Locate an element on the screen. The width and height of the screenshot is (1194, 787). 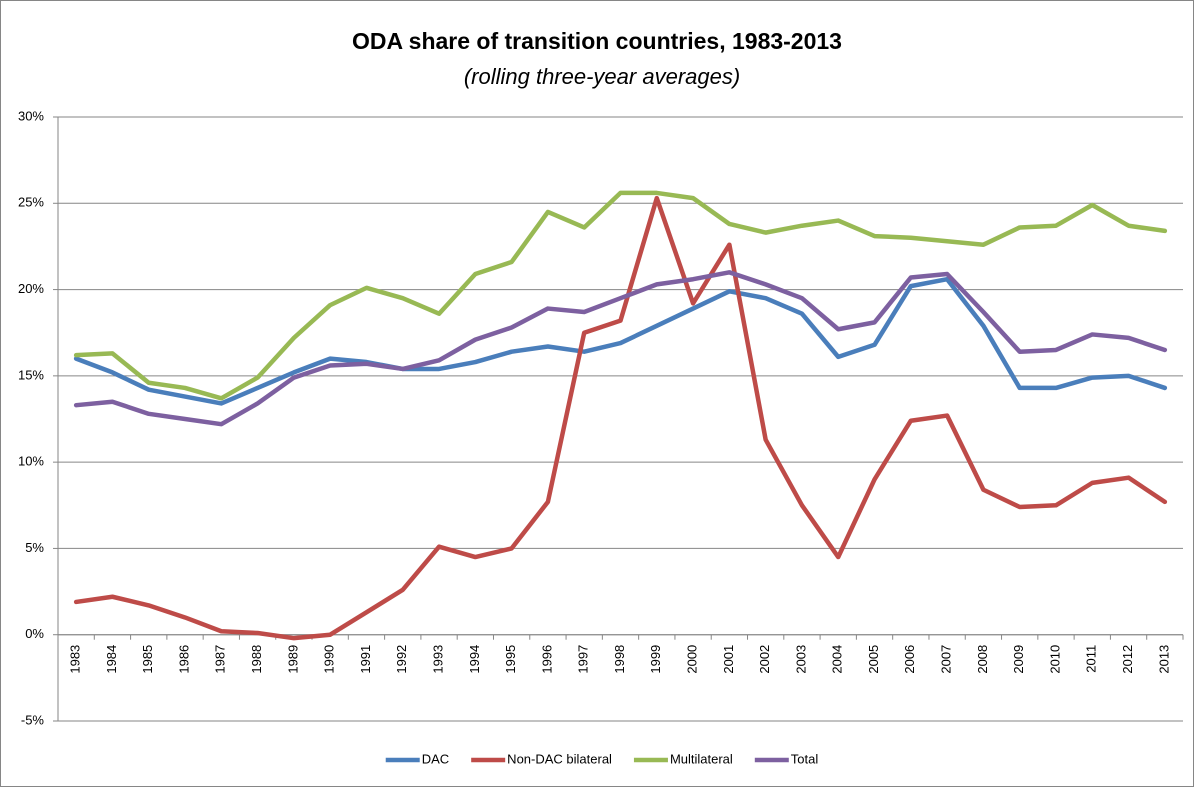
legend-label: Total is located at coordinates (805, 758).